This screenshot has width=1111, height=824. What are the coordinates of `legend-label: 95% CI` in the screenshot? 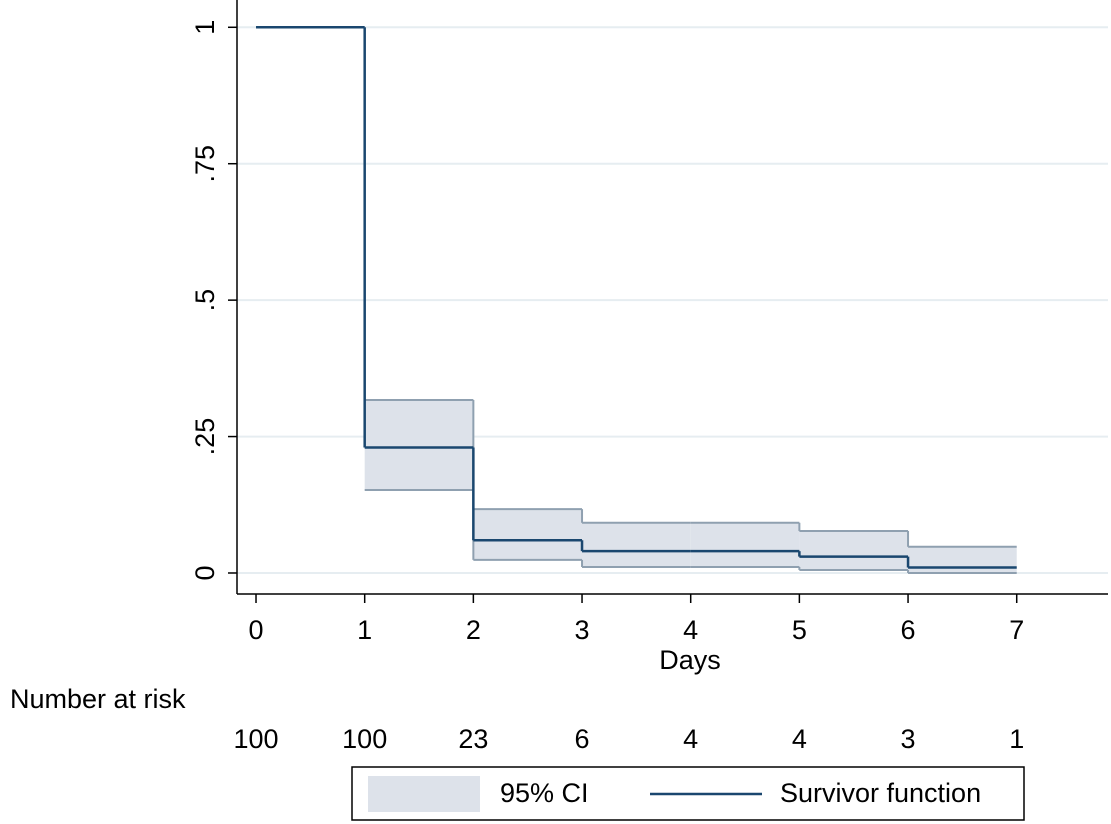 It's located at (544, 793).